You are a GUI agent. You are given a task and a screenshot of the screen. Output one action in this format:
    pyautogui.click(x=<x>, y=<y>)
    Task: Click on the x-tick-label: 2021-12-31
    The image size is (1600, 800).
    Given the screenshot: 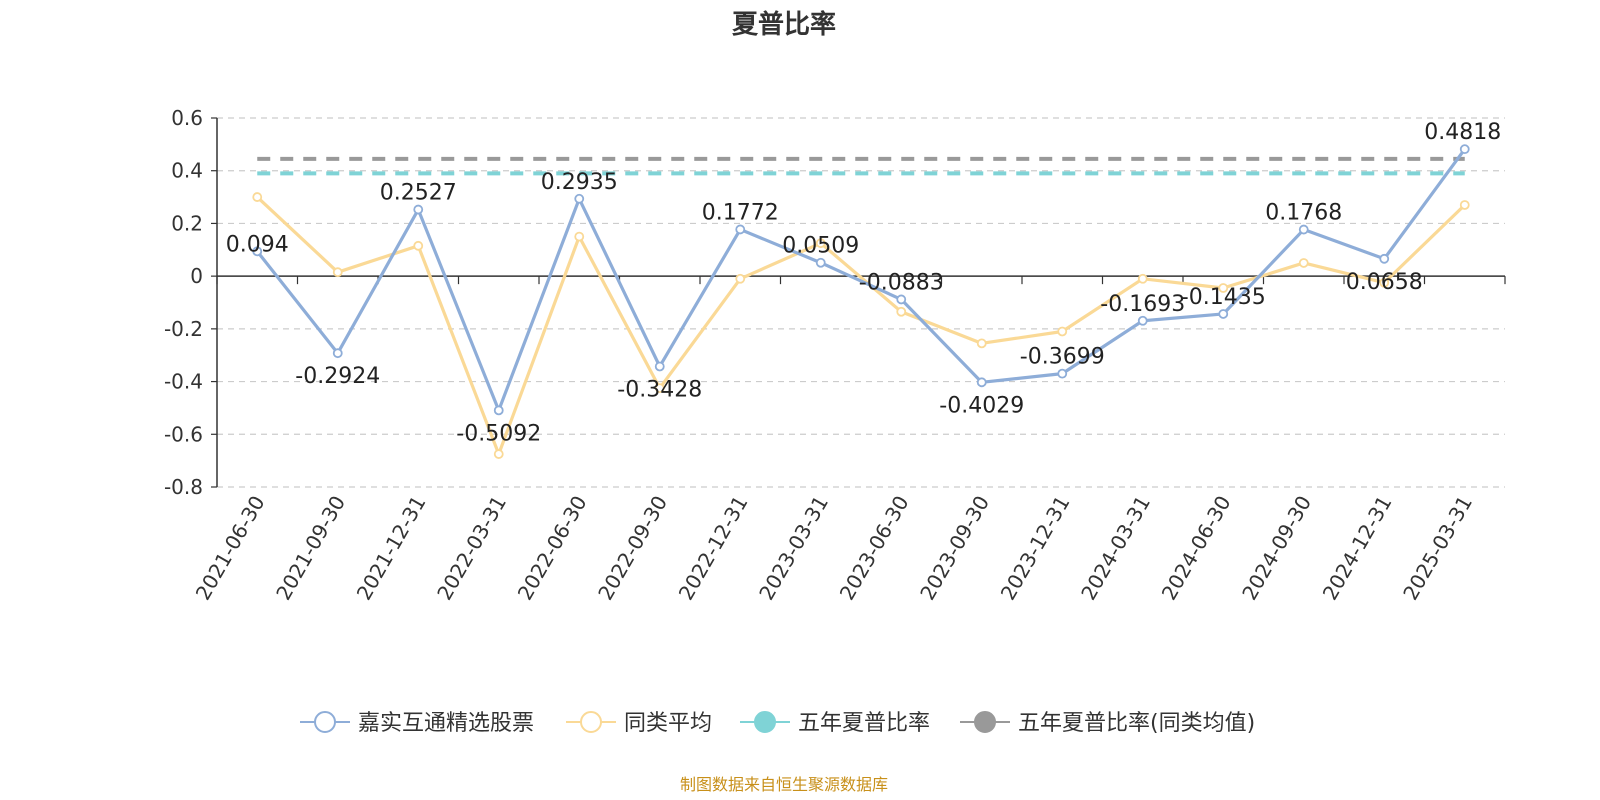 What is the action you would take?
    pyautogui.click(x=391, y=548)
    